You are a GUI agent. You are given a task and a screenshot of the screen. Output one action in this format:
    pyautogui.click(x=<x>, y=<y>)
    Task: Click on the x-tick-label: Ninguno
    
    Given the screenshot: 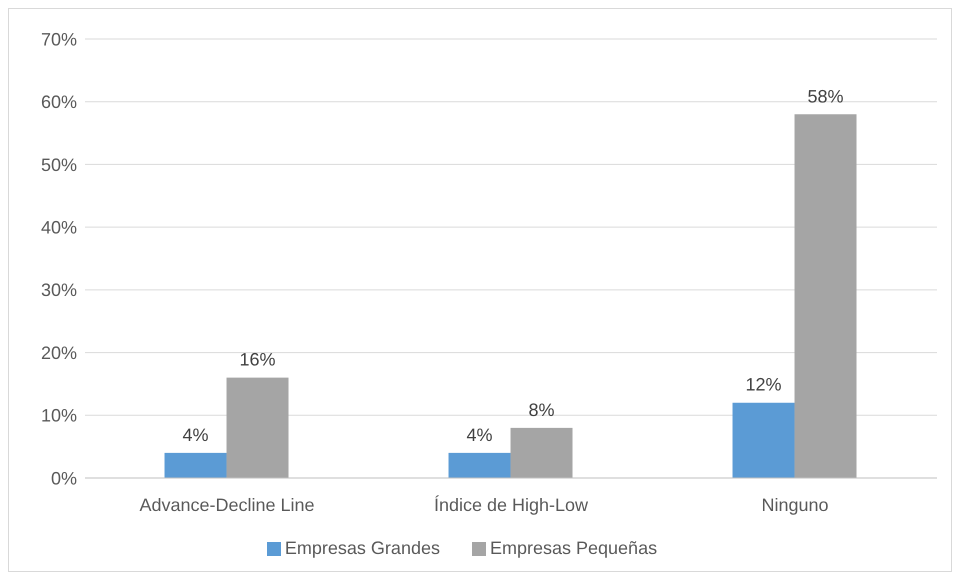 What is the action you would take?
    pyautogui.click(x=795, y=504)
    